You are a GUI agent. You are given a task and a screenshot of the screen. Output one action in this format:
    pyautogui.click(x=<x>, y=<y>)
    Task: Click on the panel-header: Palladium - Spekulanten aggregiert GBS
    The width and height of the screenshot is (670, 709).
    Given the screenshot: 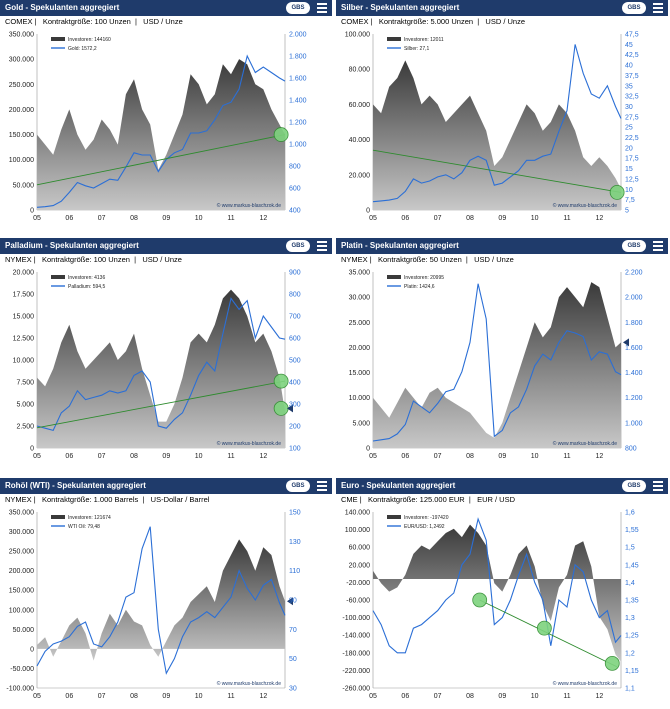 What is the action you would take?
    pyautogui.click(x=166, y=246)
    